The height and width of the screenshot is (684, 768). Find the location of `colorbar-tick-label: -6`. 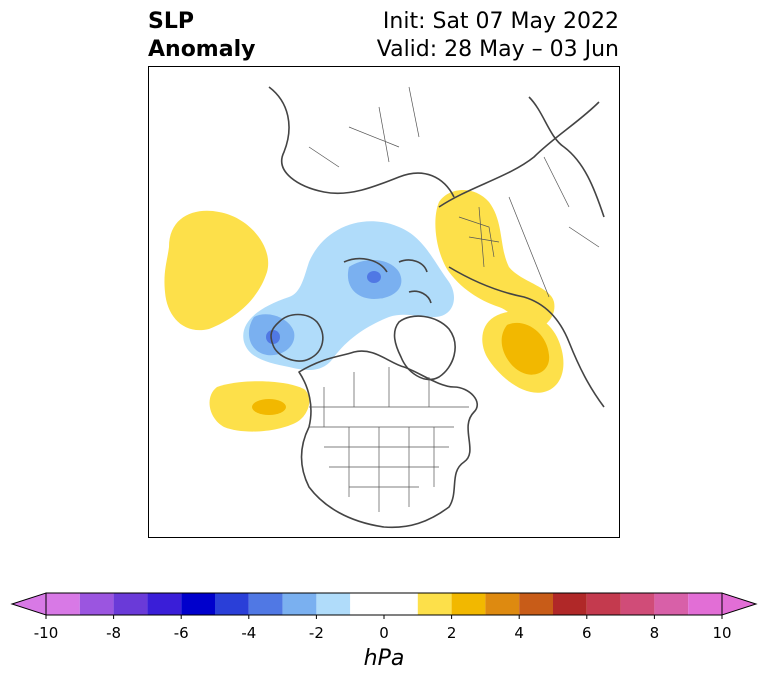

colorbar-tick-label: -6 is located at coordinates (181, 633).